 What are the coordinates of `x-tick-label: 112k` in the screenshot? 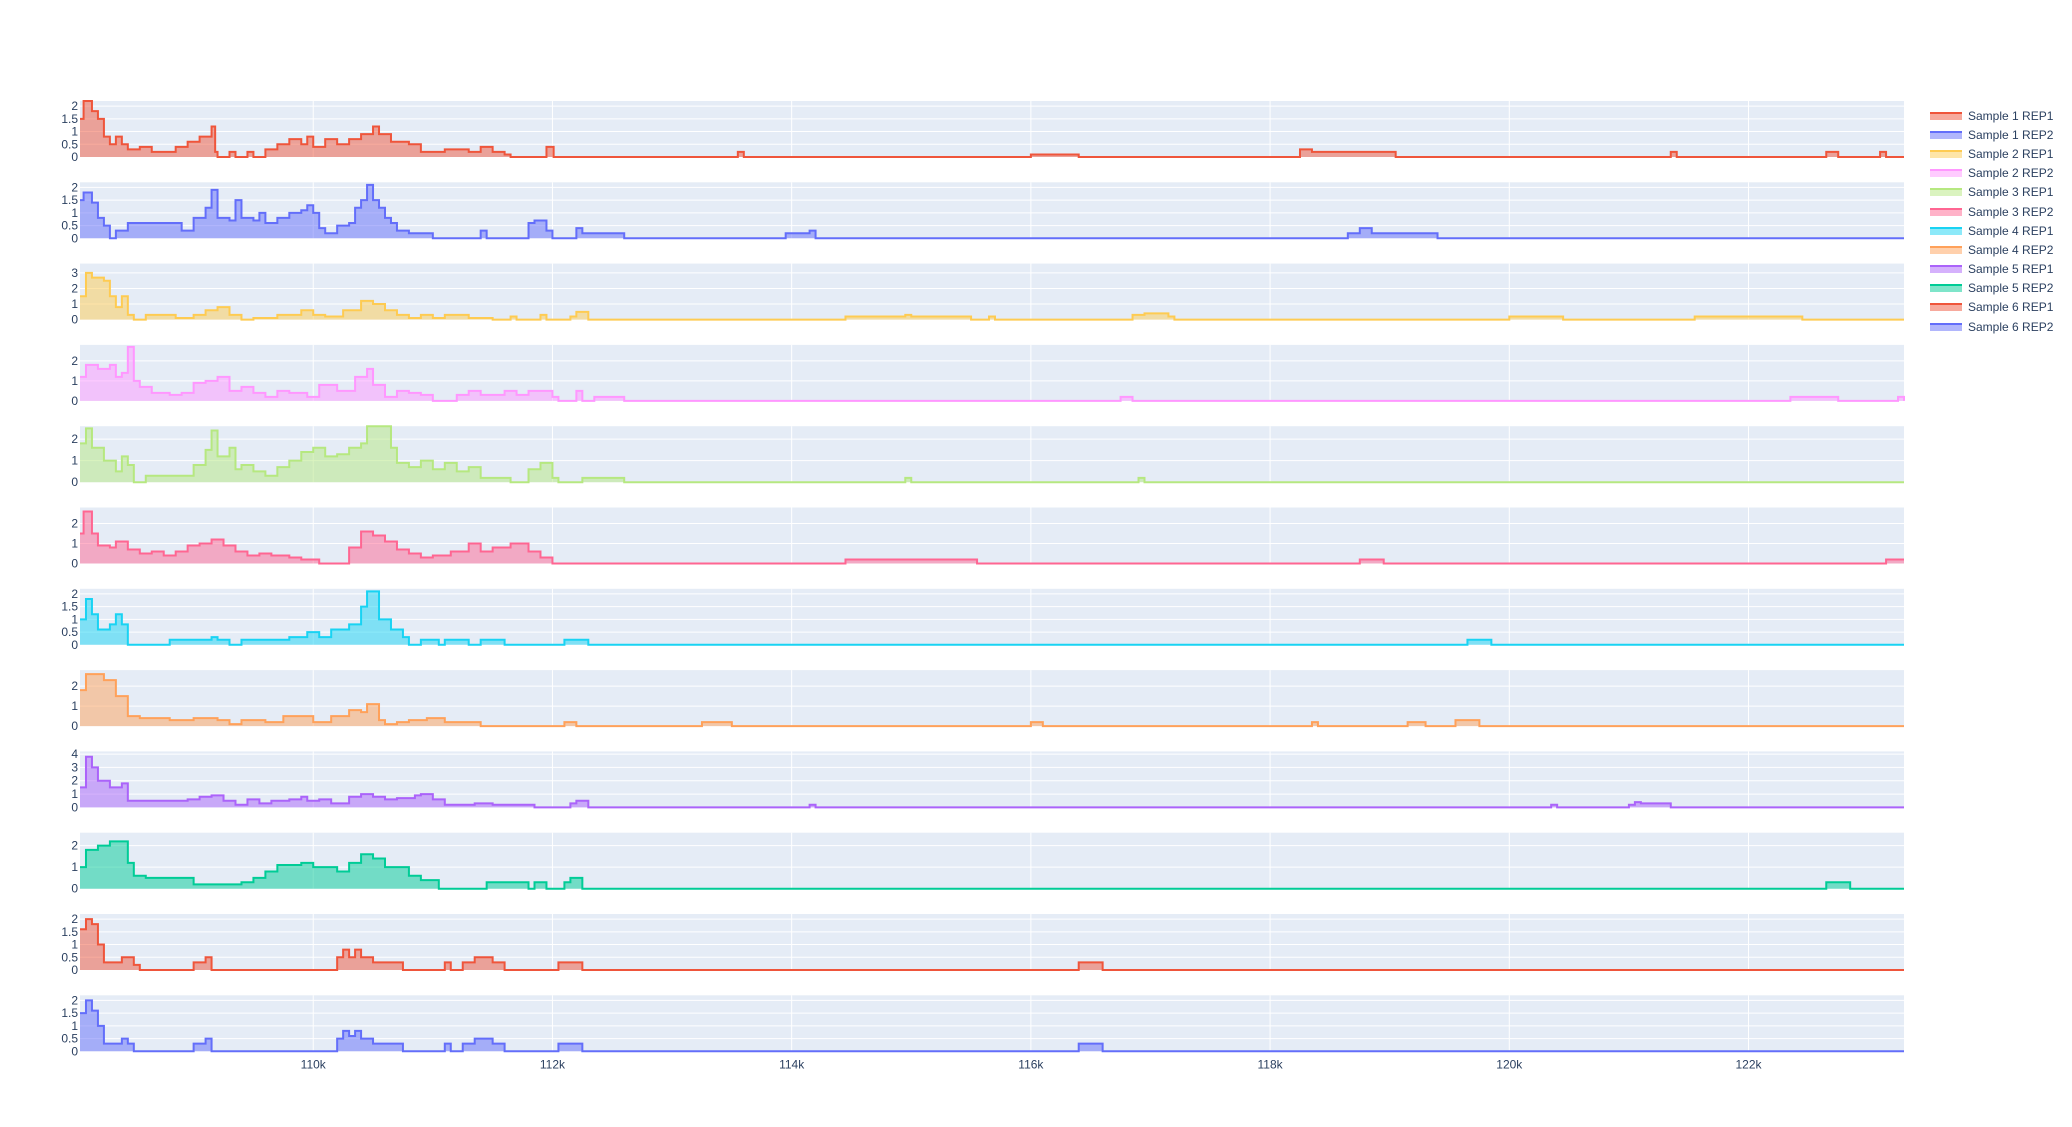 It's located at (553, 1064).